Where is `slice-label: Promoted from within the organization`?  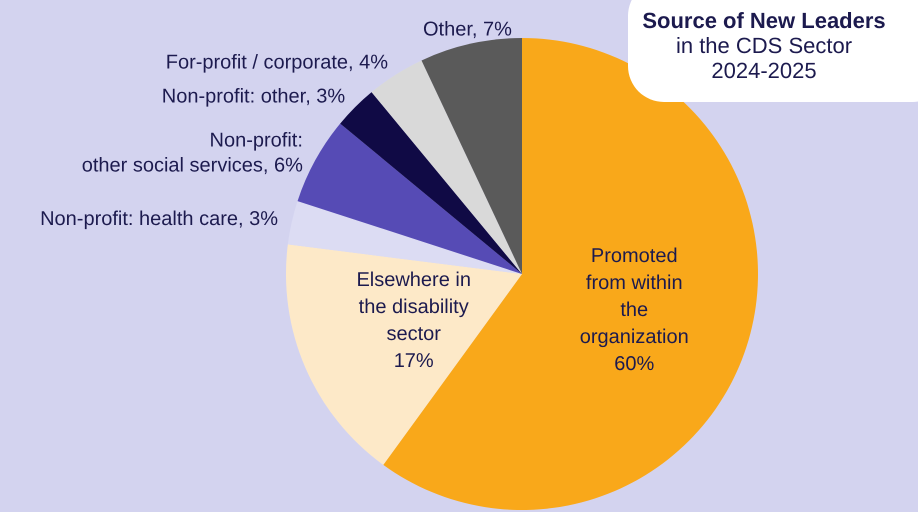 slice-label: Promoted from within the organization is located at coordinates (634, 296).